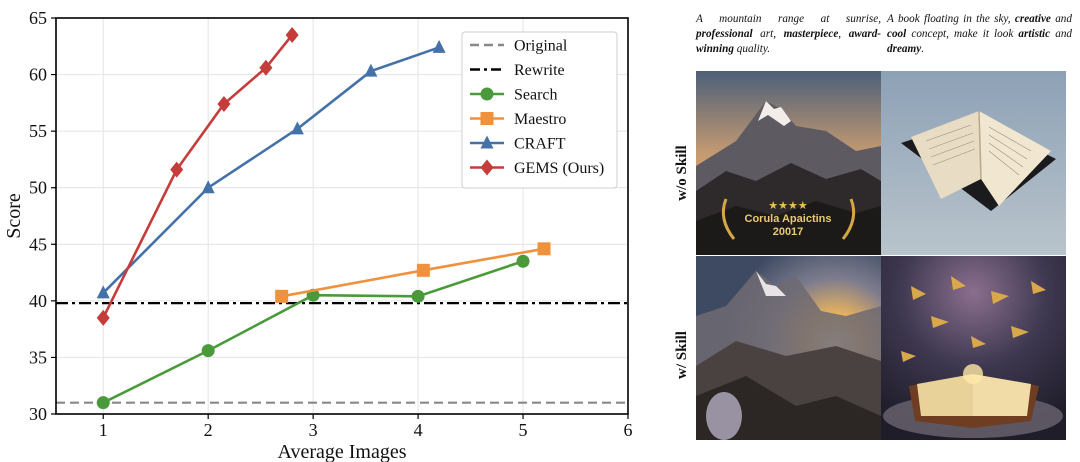  I want to click on y-axis-label: Score, so click(14, 216).